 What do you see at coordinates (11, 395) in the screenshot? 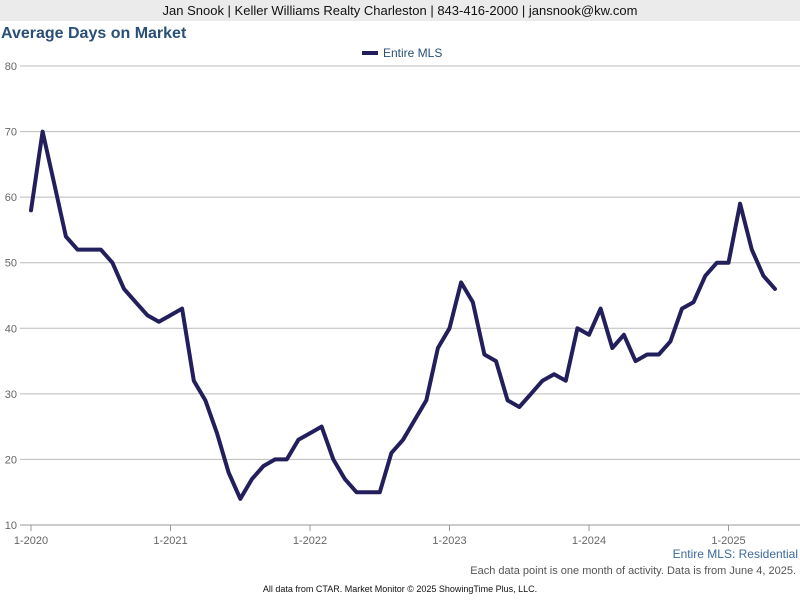
I see `y-tick-label: 30` at bounding box center [11, 395].